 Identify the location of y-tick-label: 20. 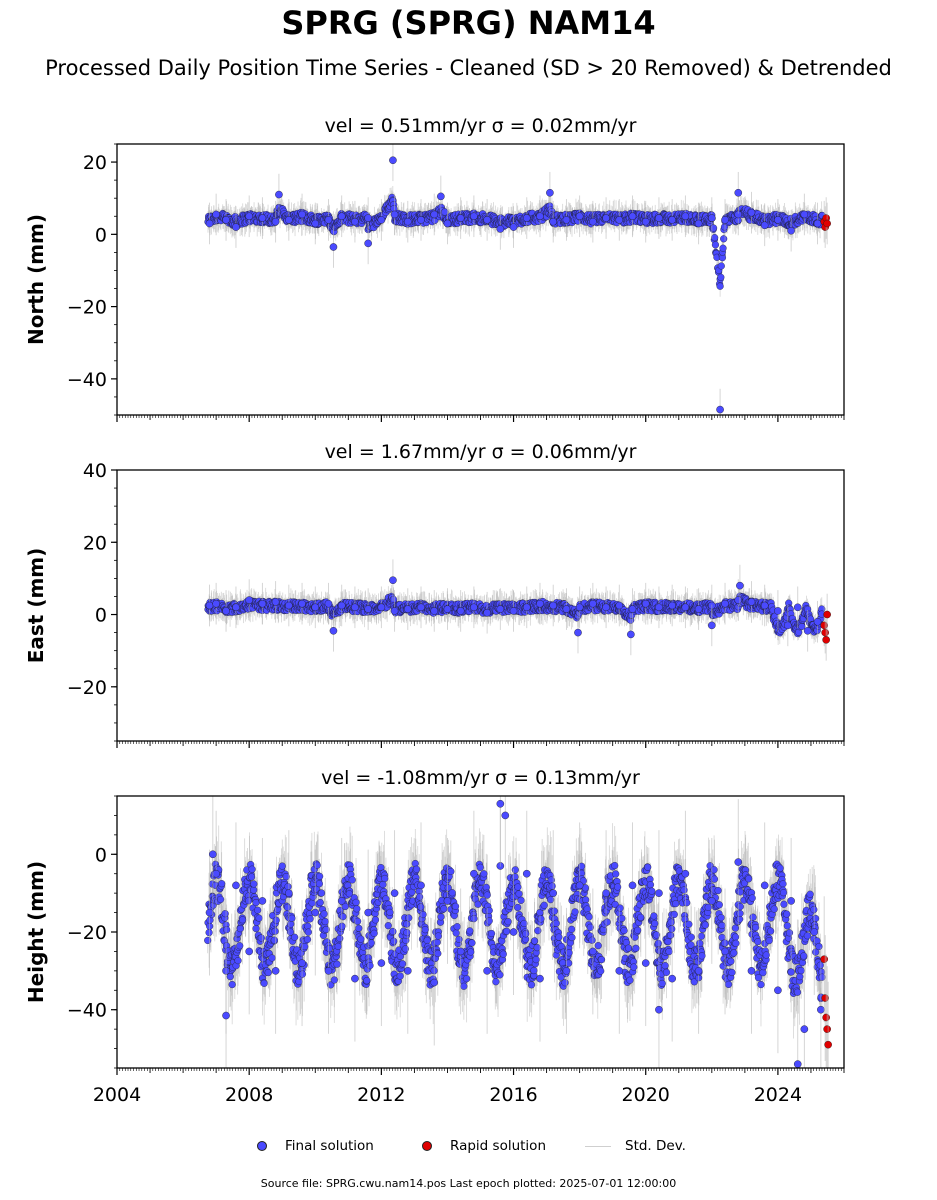
(95, 163).